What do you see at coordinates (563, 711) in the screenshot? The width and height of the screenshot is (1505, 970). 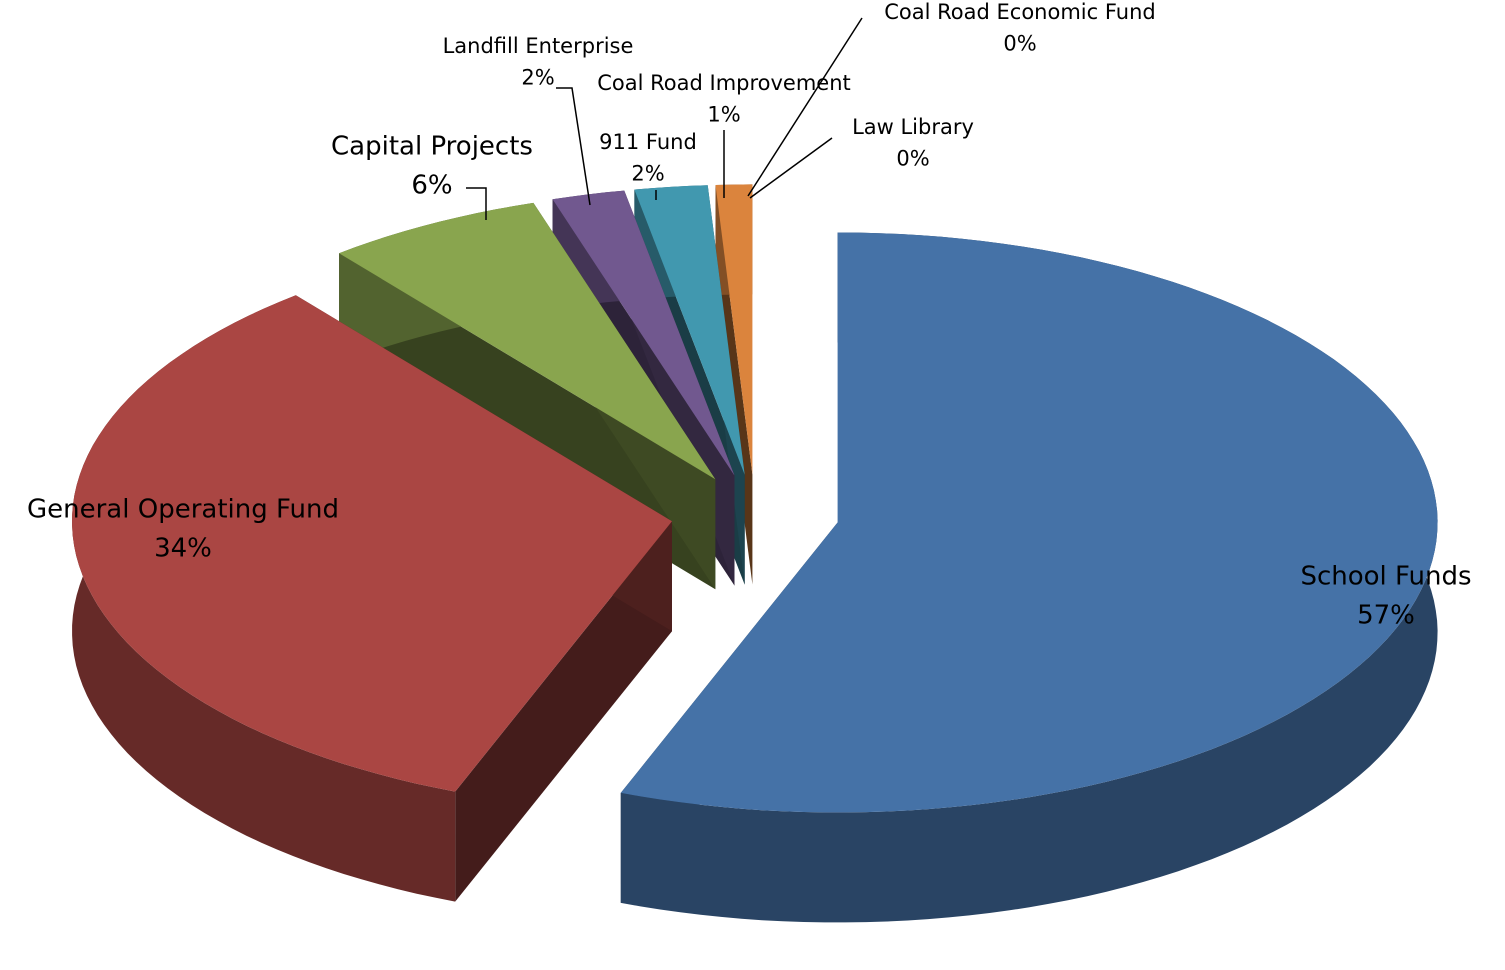 I see `slice-side` at bounding box center [563, 711].